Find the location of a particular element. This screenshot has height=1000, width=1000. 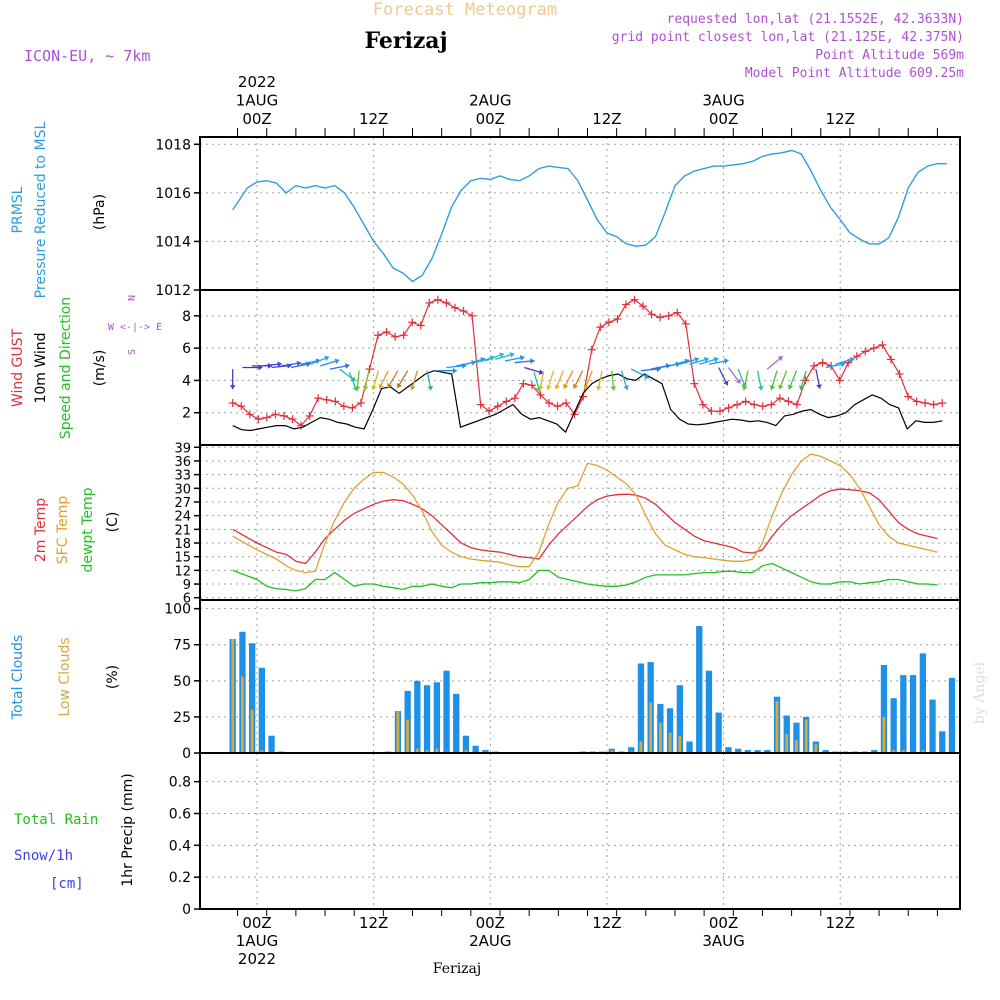

clouds-label-2: Low Clouds is located at coordinates (65, 676).